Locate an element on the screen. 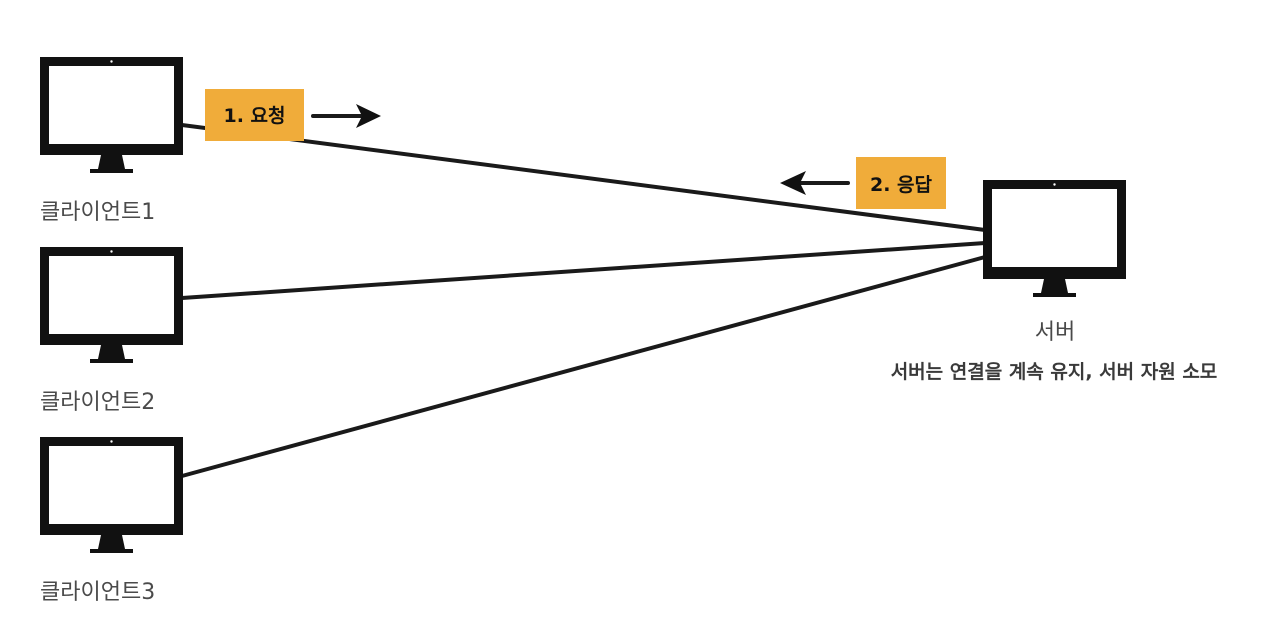  server: 서버 서버는 연결을 계속 유지, 서버 자원 소모 is located at coordinates (1054, 281).